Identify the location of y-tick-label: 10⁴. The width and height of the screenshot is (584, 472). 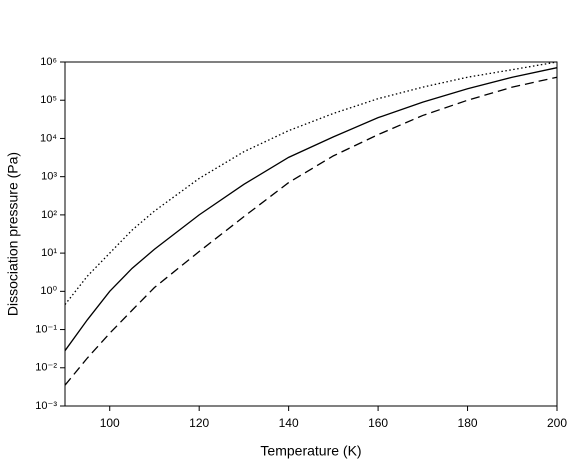
(48, 138).